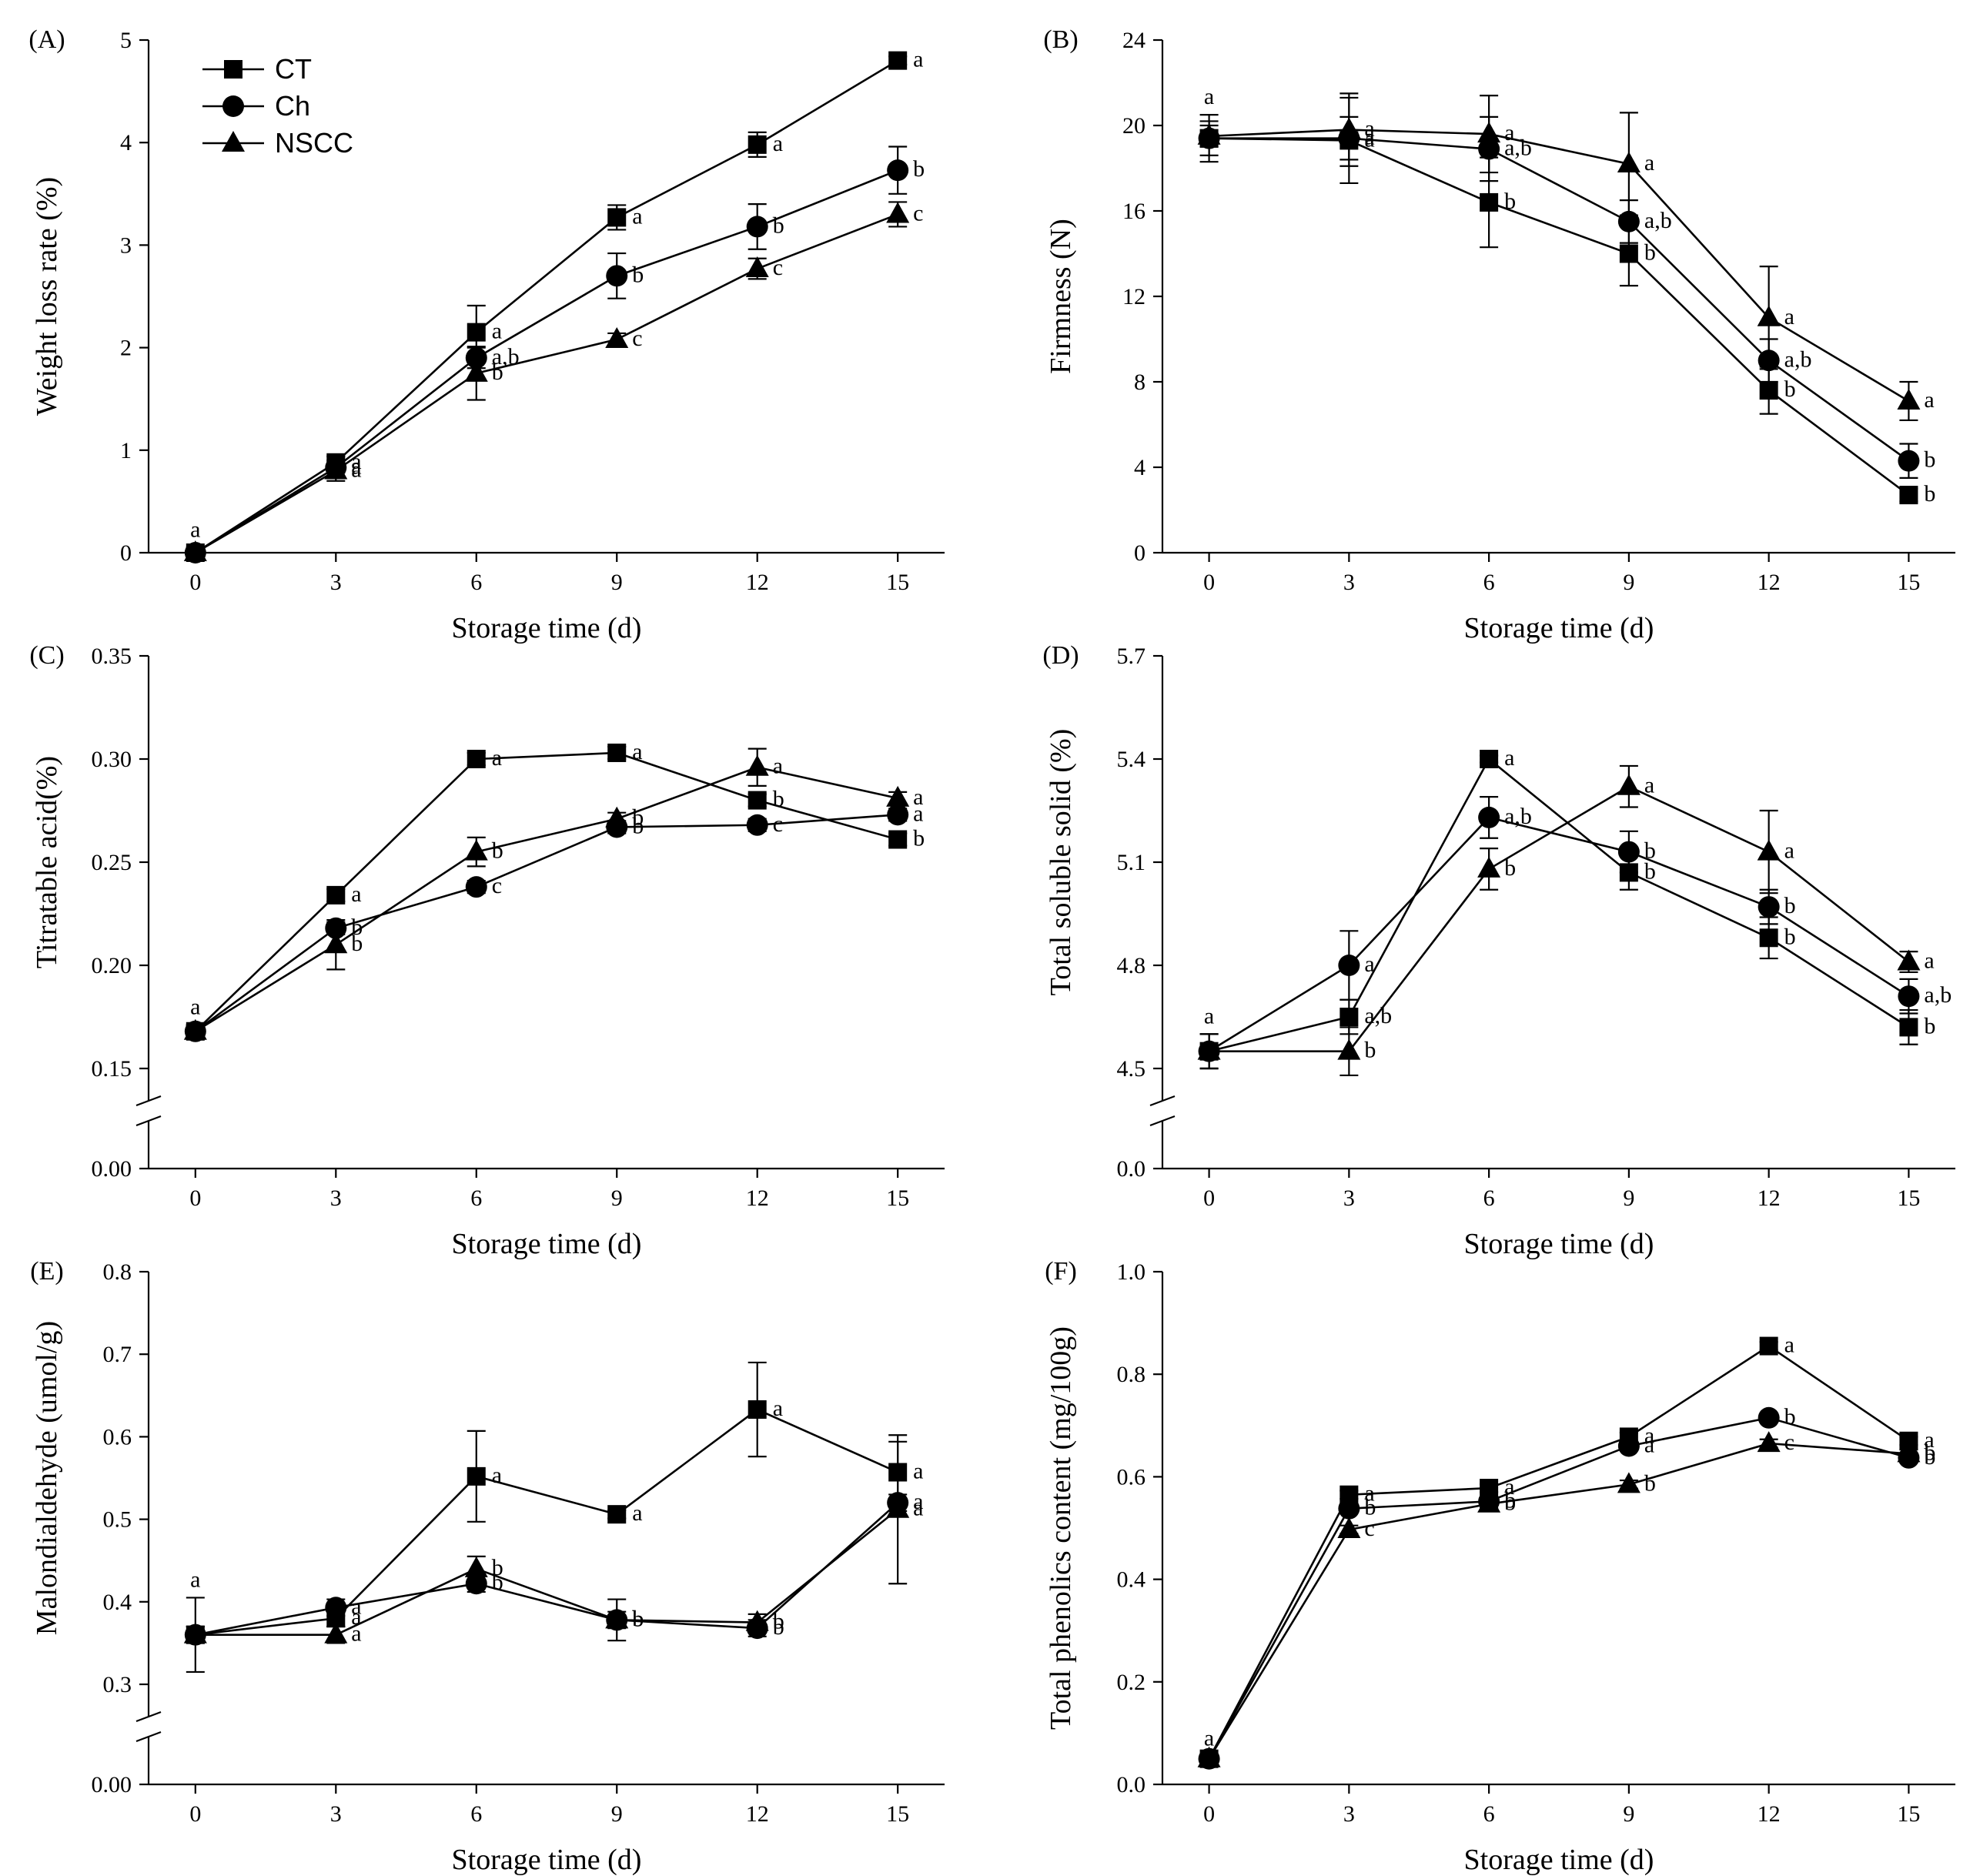  I want to click on y-tick-label: 4, so click(126, 142).